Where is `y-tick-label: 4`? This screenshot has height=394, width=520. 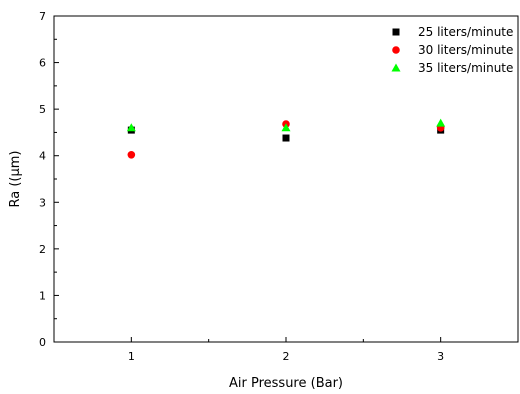 y-tick-label: 4 is located at coordinates (42, 156).